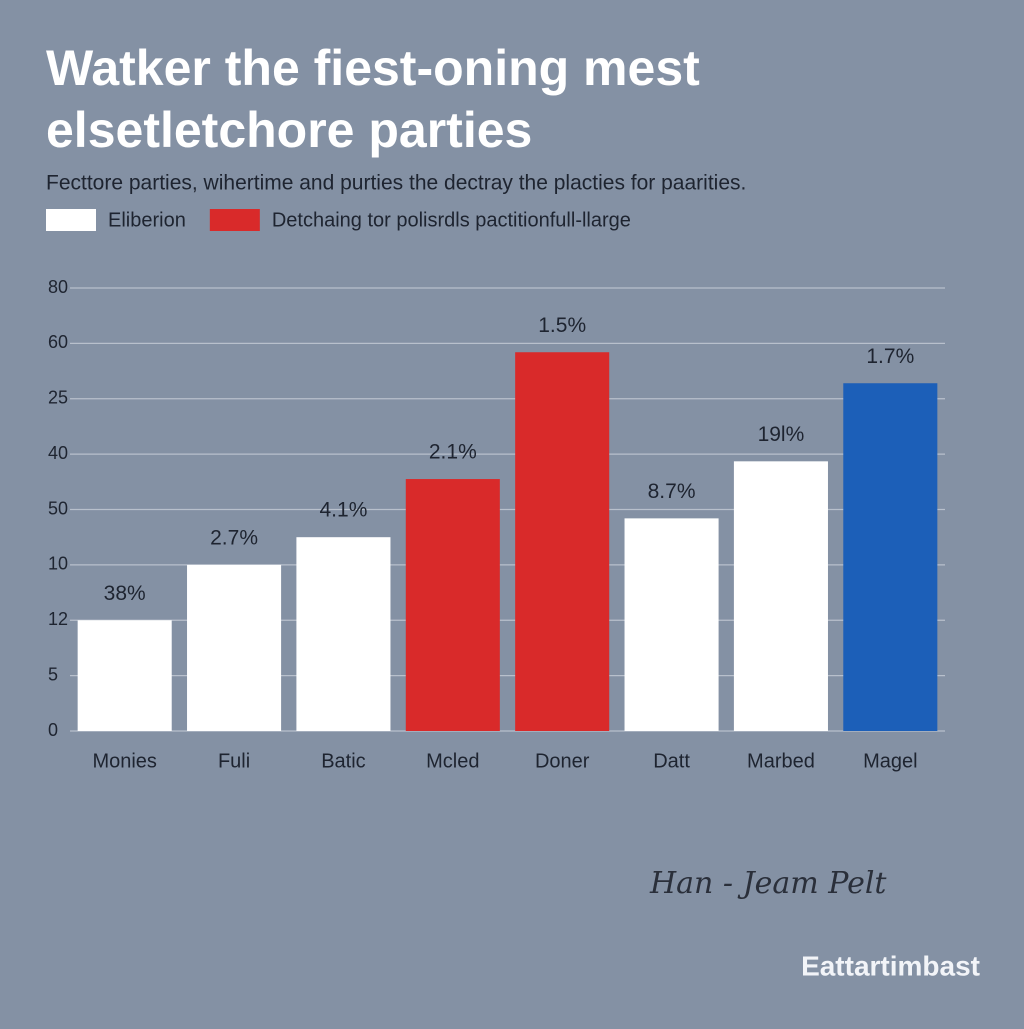 This screenshot has width=1024, height=1029. I want to click on y-tick-label: 5, so click(53, 674).